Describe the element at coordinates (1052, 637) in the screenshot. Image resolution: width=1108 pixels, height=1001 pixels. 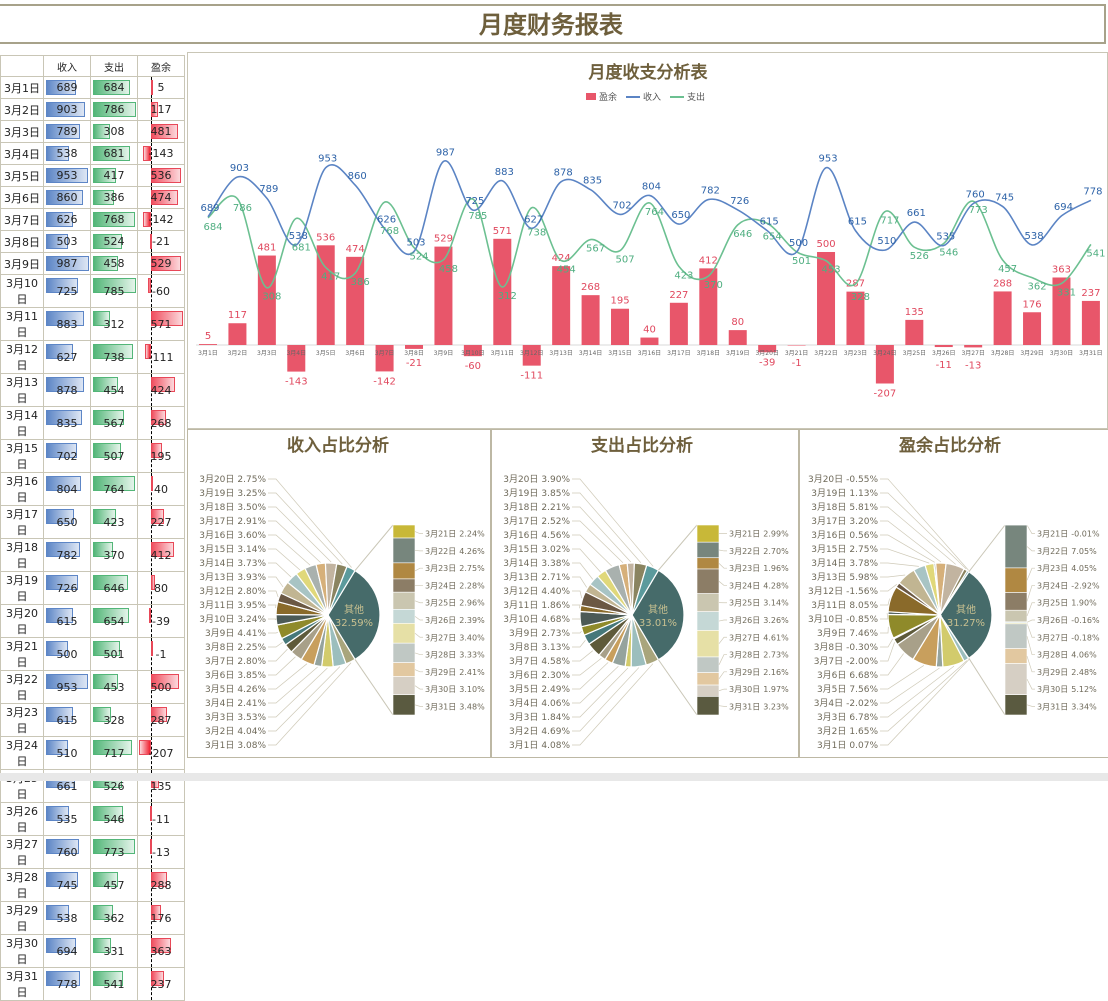
I see `slice-date: 3月27日` at that location.